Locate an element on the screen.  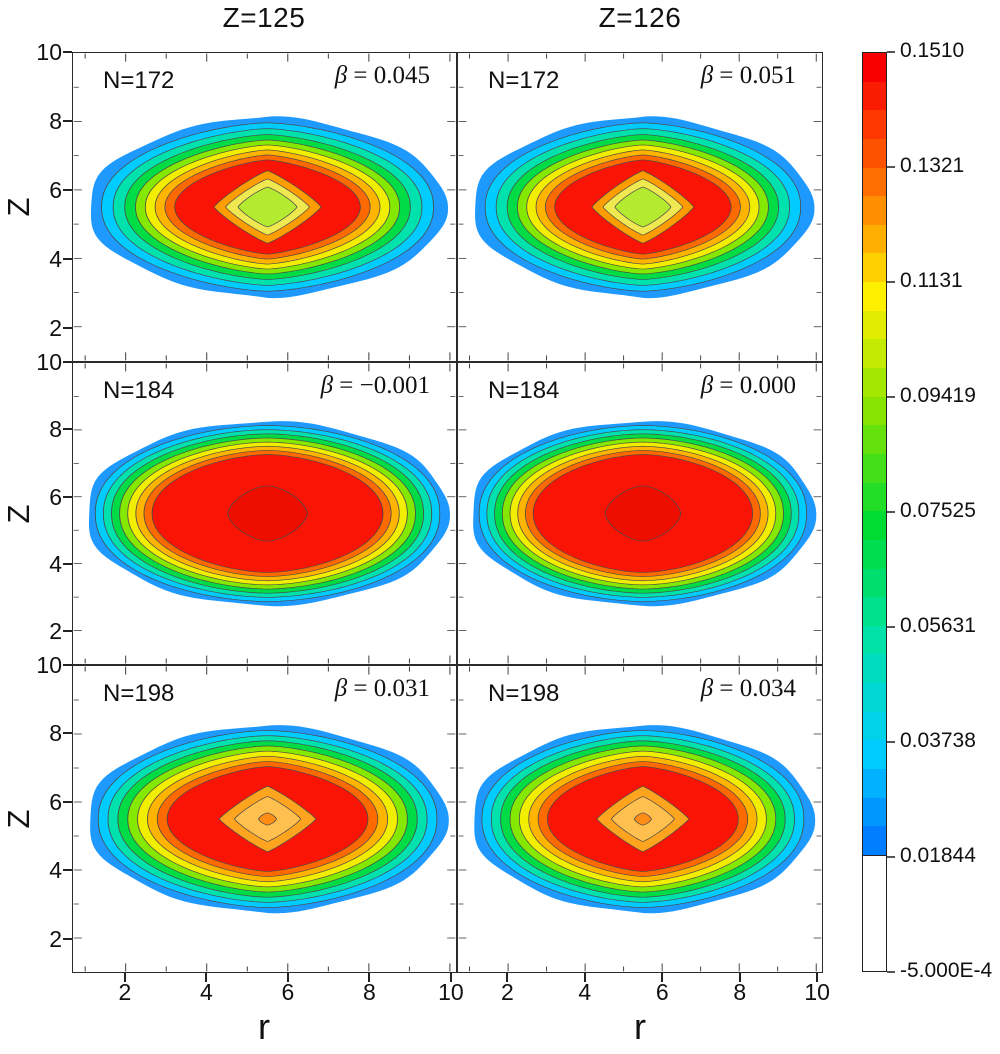
panel-z125-n184: N=184 β = −0.001 is located at coordinates (264, 513).